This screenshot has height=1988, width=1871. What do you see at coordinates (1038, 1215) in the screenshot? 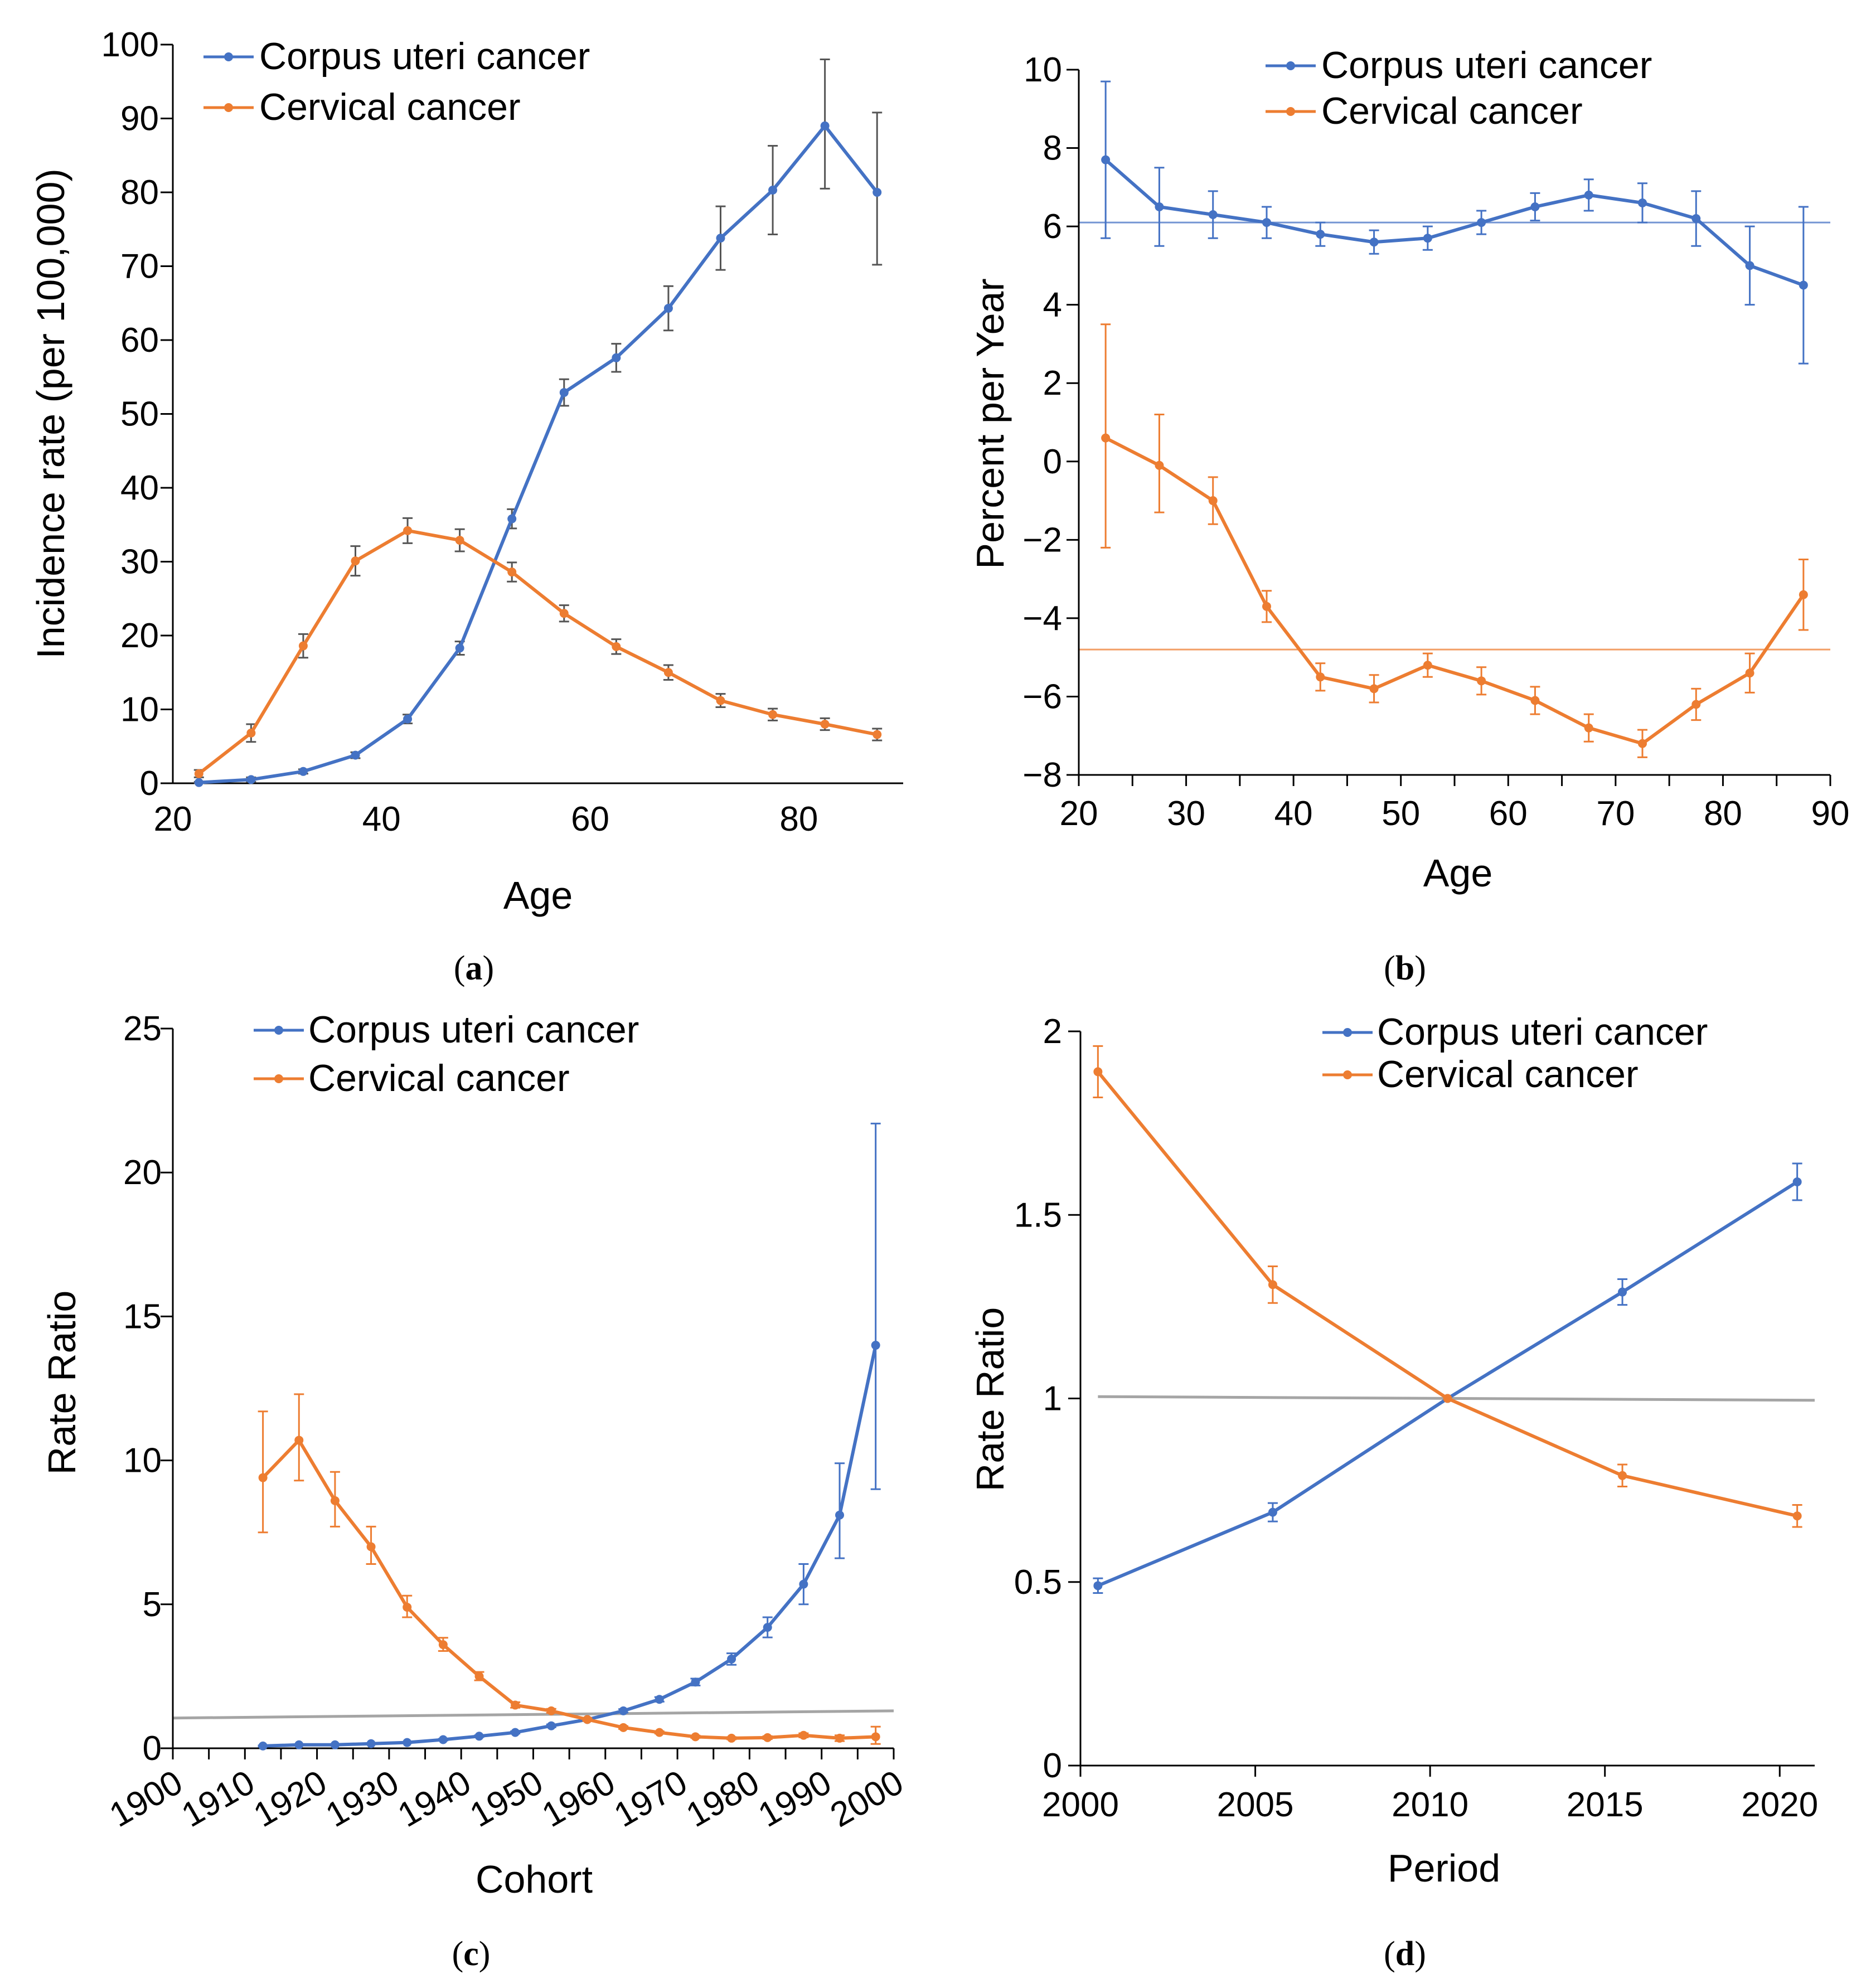
I see `panel-d-y-tick-label: 1.5` at bounding box center [1038, 1215].